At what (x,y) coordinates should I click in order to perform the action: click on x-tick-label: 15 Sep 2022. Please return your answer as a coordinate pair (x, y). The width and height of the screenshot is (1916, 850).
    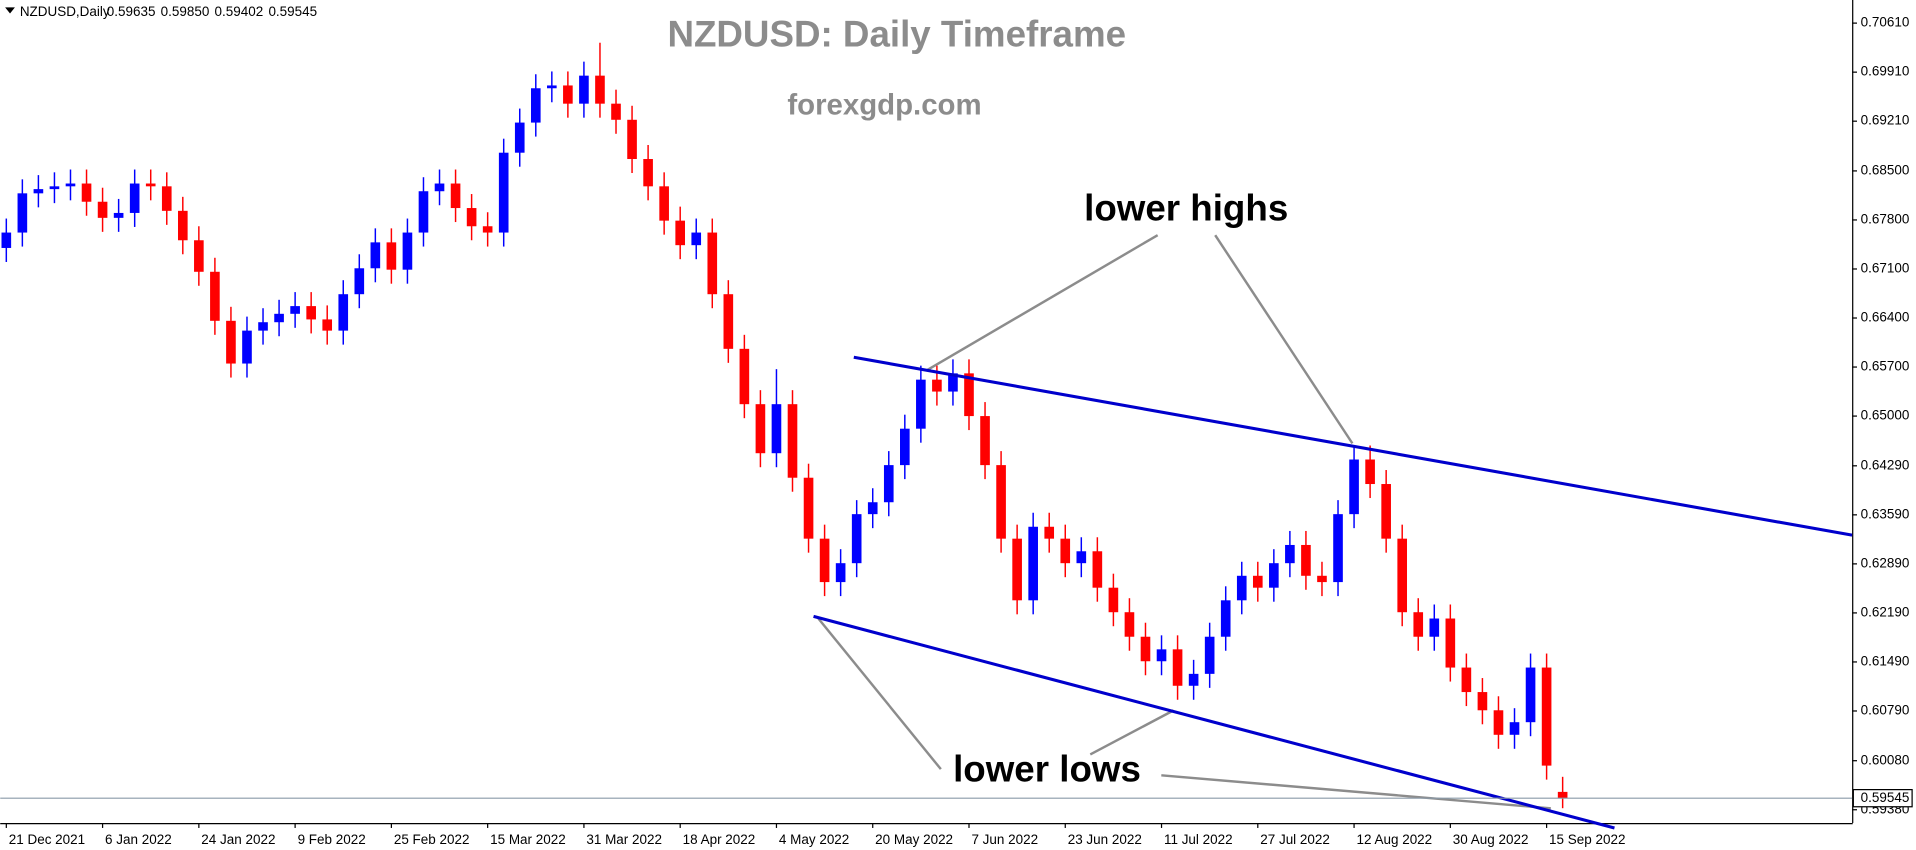
    Looking at the image, I should click on (1587, 839).